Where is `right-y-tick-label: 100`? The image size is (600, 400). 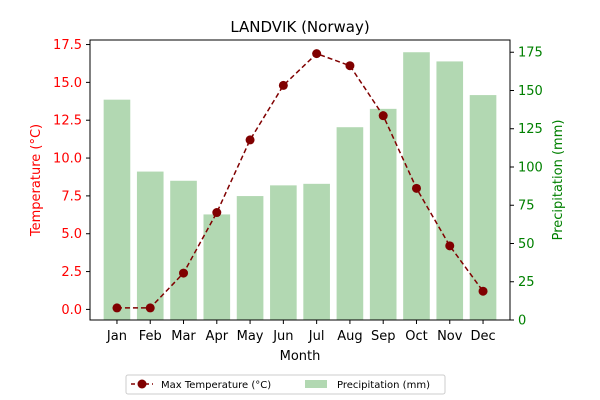
right-y-tick-label: 100 is located at coordinates (530, 167).